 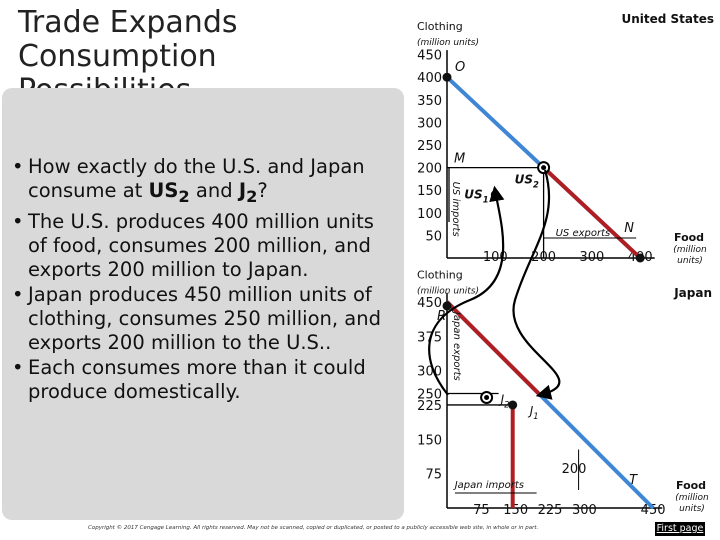 What do you see at coordinates (429, 169) in the screenshot?
I see `us-y-tick-label: 200` at bounding box center [429, 169].